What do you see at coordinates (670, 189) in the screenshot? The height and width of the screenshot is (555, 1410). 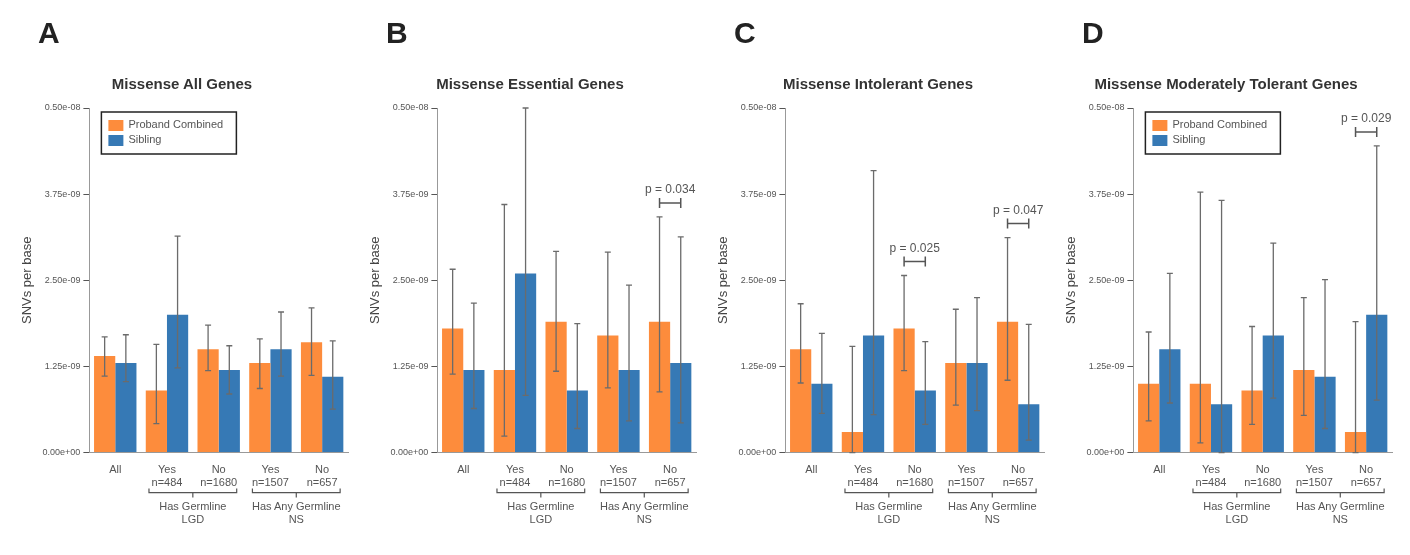 I see `annotation: p = 0.034` at bounding box center [670, 189].